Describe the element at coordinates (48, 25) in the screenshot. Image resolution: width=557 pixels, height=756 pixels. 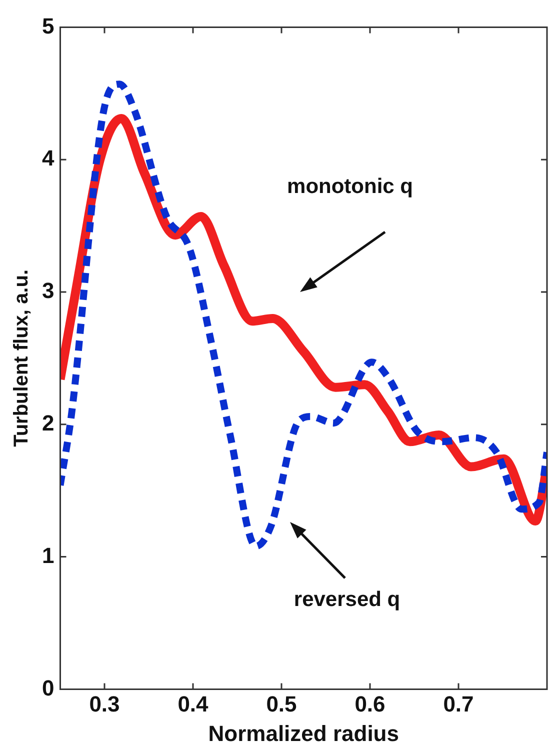
I see `y-tick-label: 5` at that location.